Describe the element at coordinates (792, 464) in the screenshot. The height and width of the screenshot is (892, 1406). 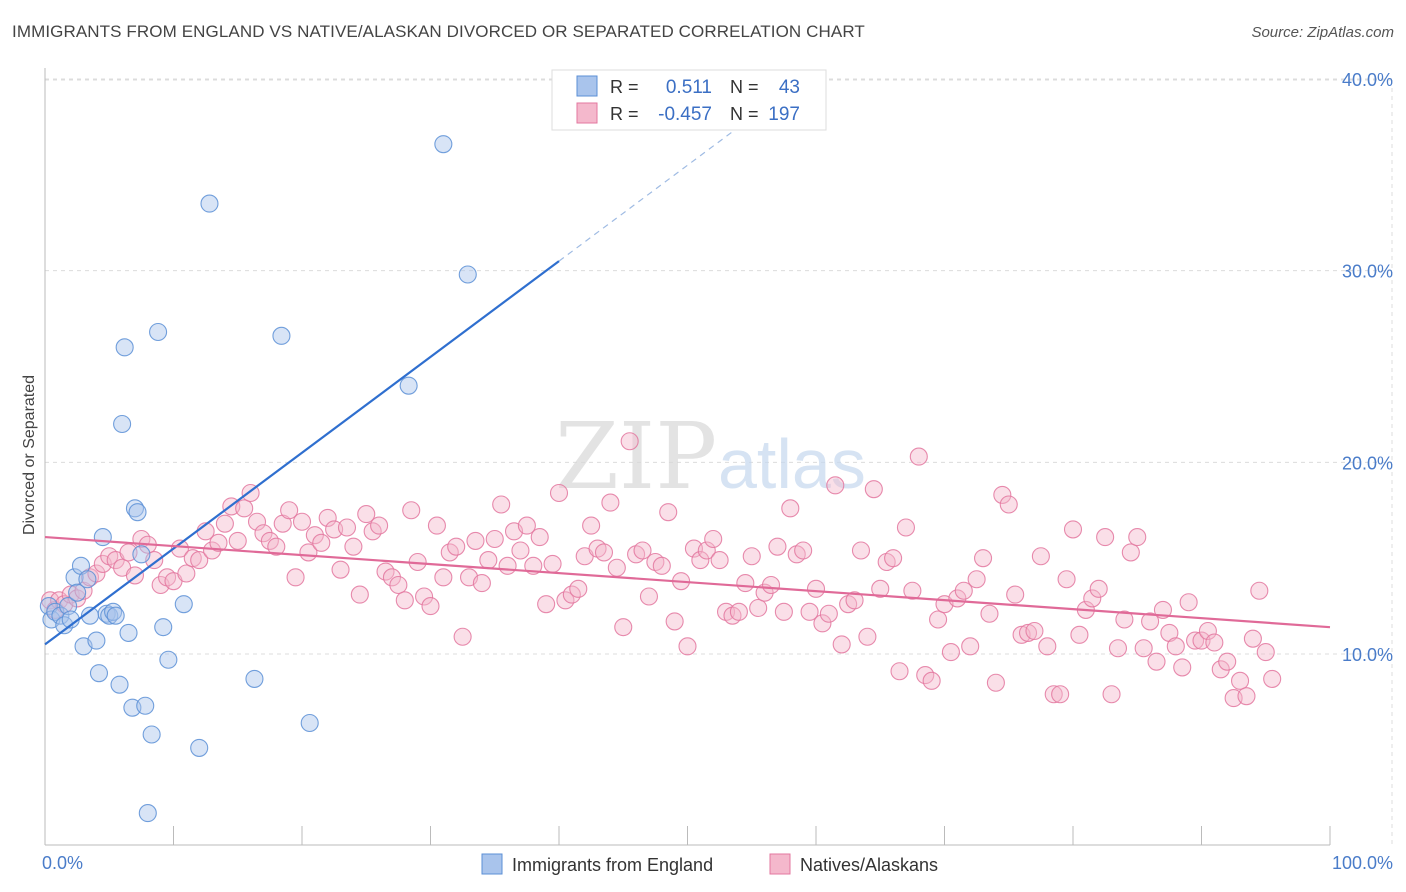
I see `watermark-atlas: atlas` at that location.